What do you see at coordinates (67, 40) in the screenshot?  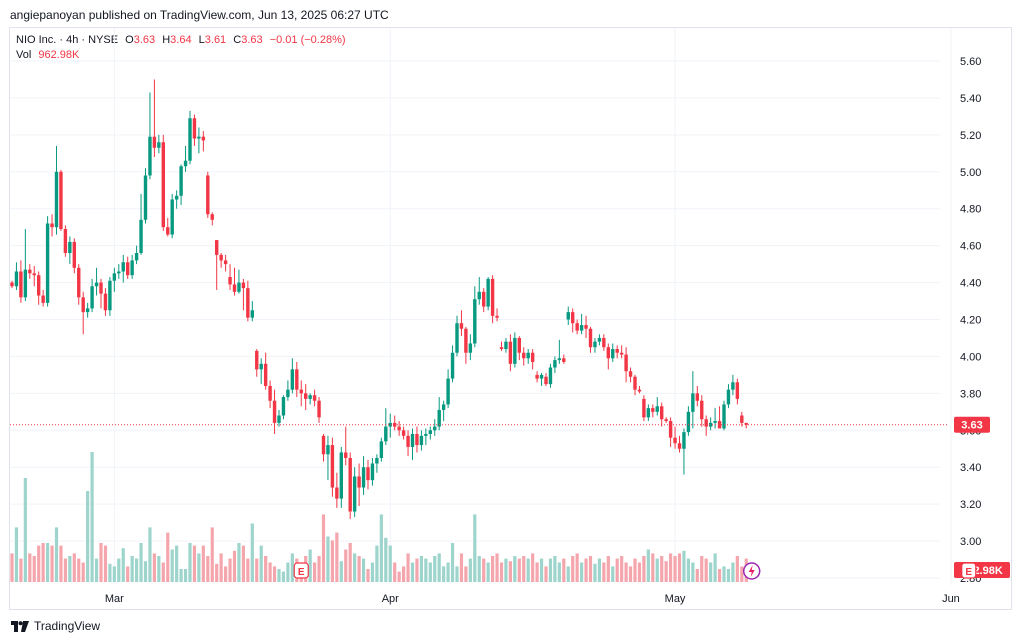 I see `legend-symbol: NIO Inc. · 4h · NYSE` at bounding box center [67, 40].